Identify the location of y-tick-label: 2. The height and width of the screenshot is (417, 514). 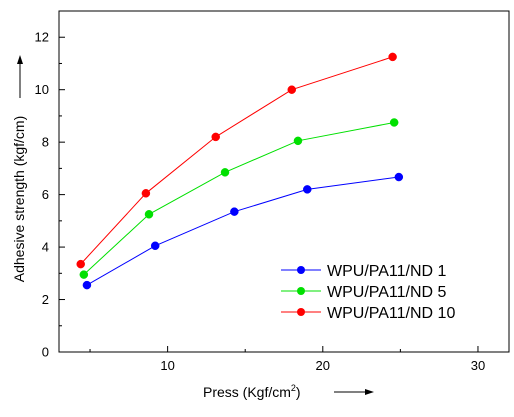
(45, 299).